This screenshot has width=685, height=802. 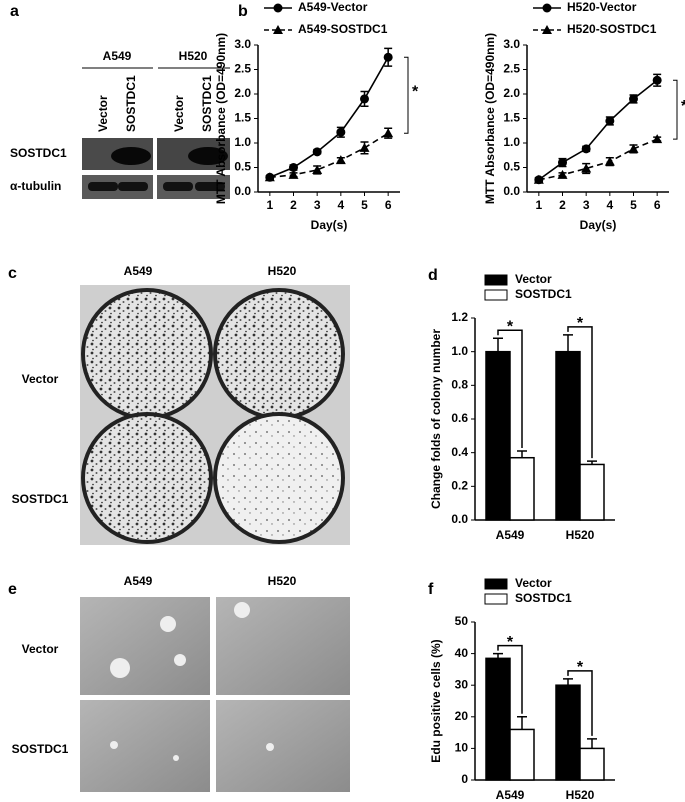 I want to click on y-tick-label: 0.4, so click(x=459, y=452).